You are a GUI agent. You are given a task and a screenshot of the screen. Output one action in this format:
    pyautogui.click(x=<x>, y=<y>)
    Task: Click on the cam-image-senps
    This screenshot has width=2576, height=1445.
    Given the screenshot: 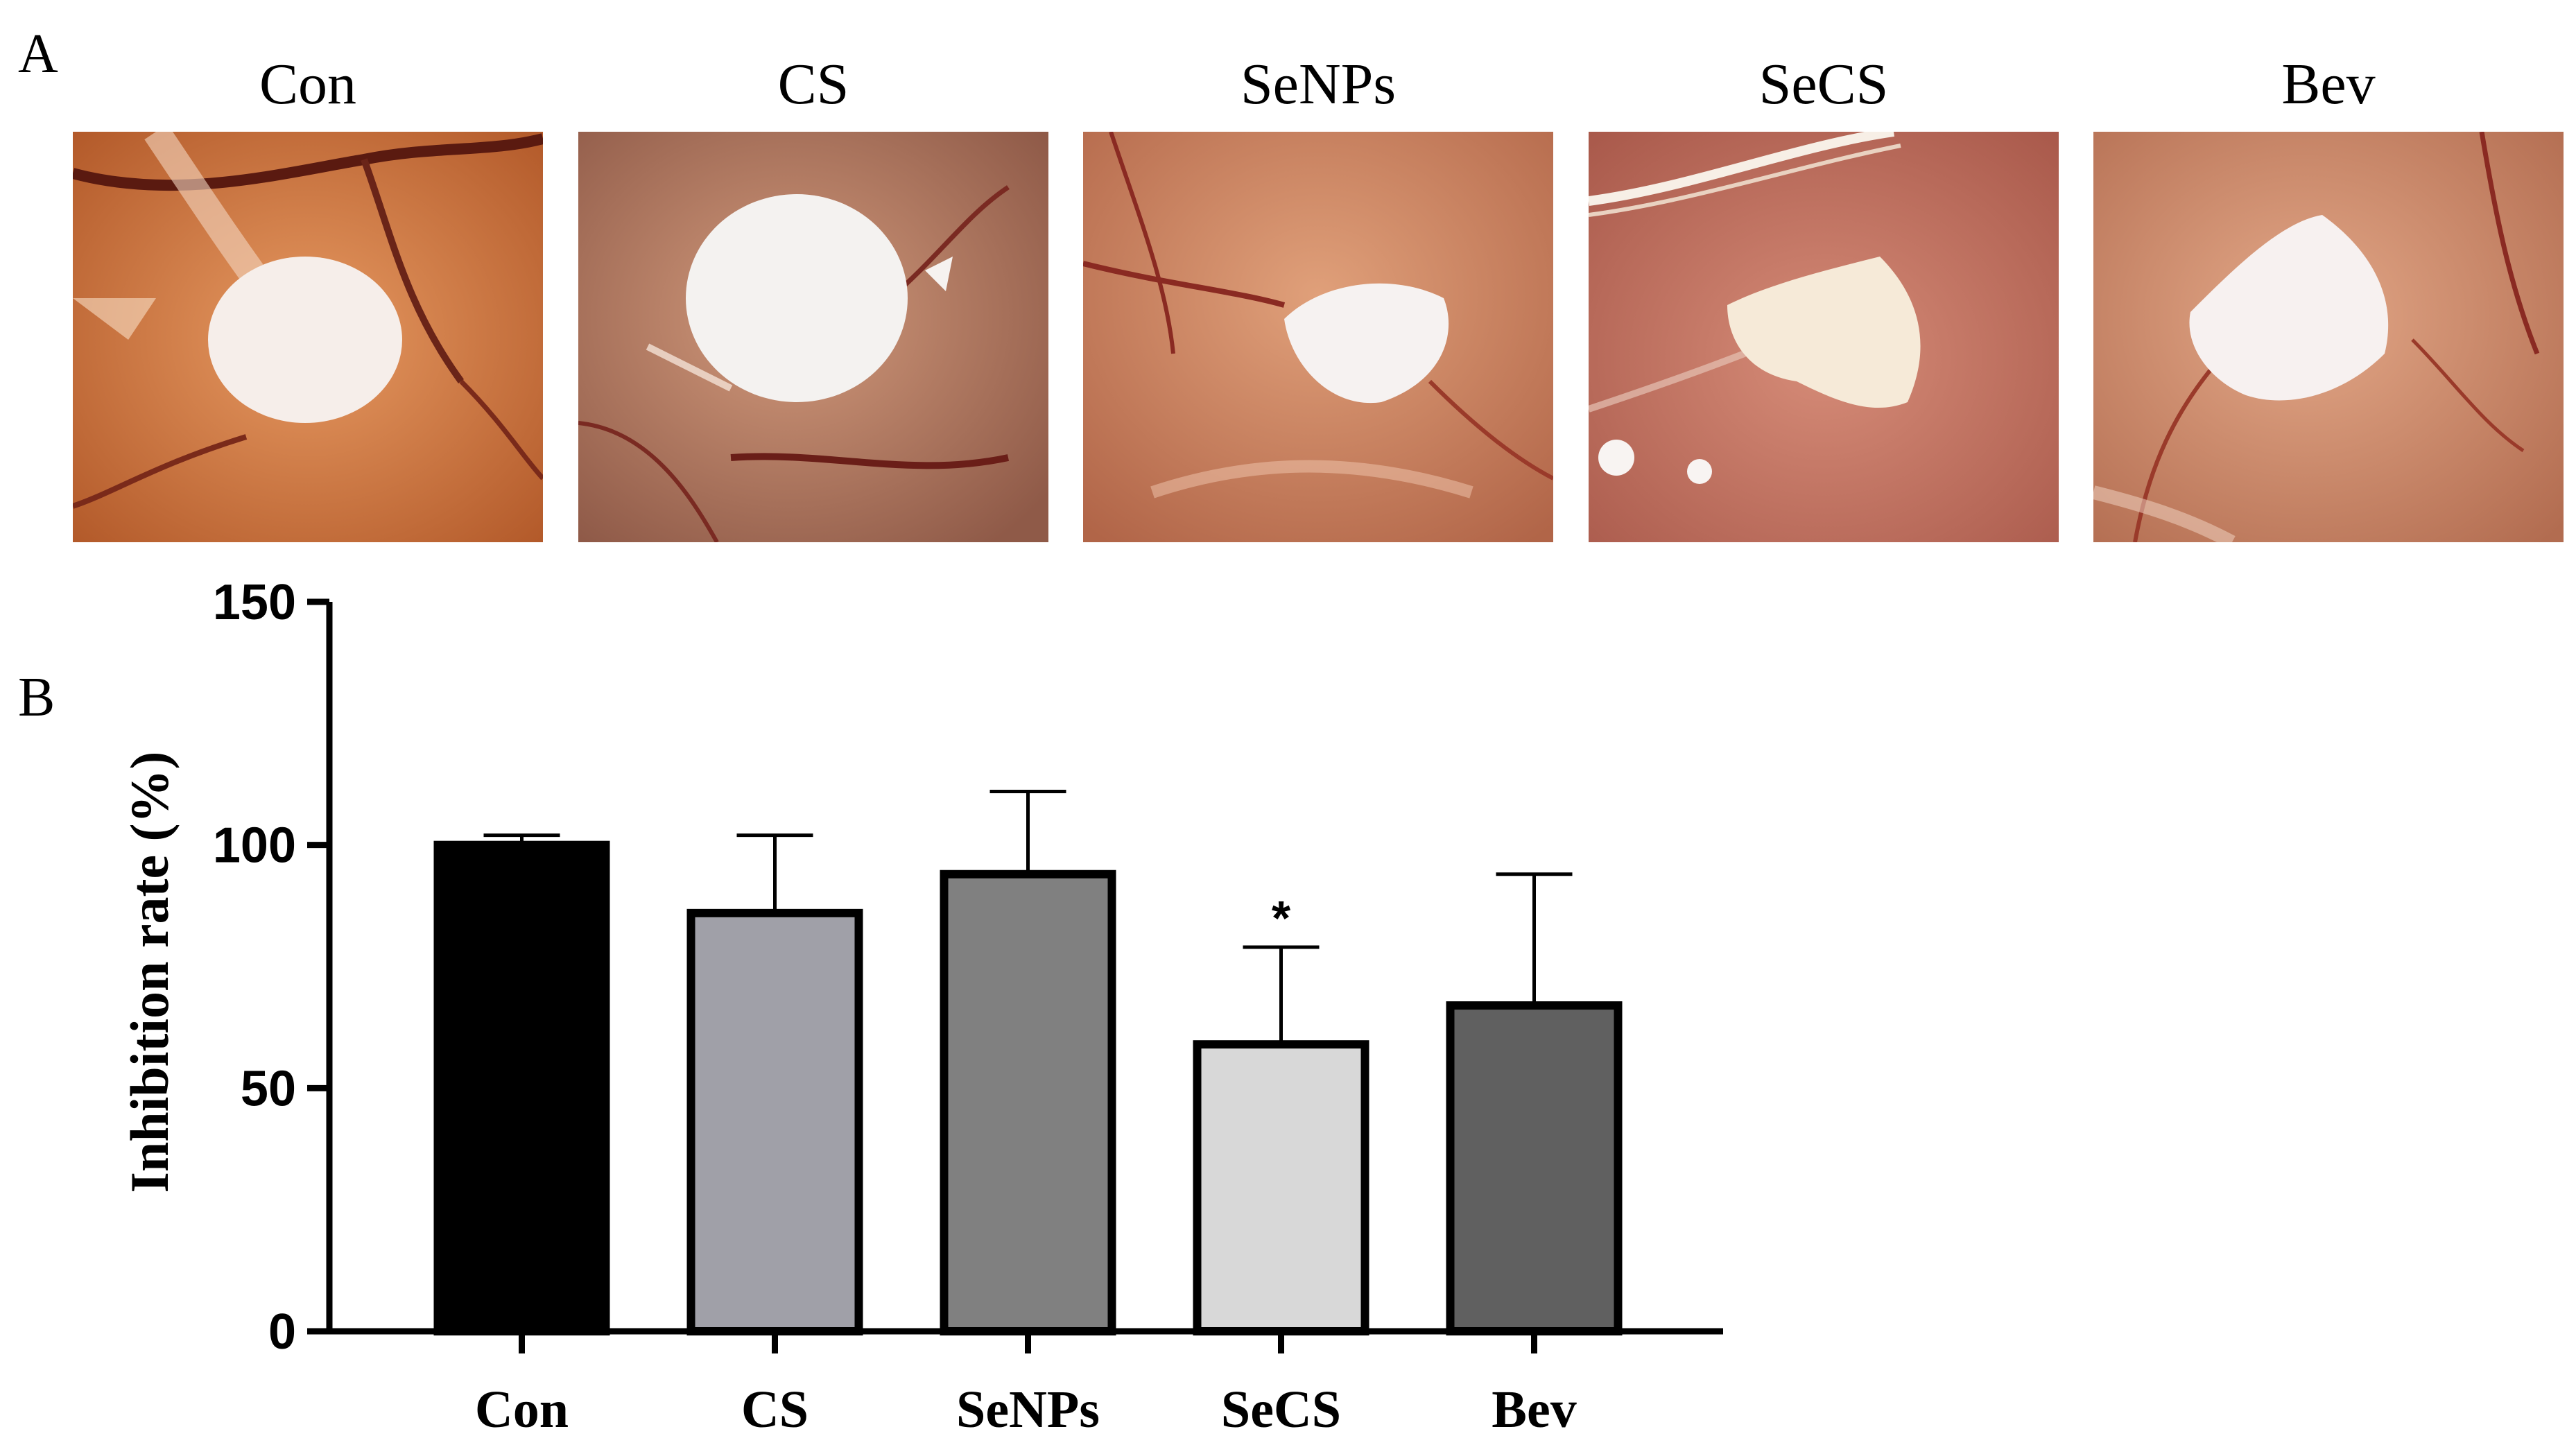 What is the action you would take?
    pyautogui.click(x=1318, y=337)
    